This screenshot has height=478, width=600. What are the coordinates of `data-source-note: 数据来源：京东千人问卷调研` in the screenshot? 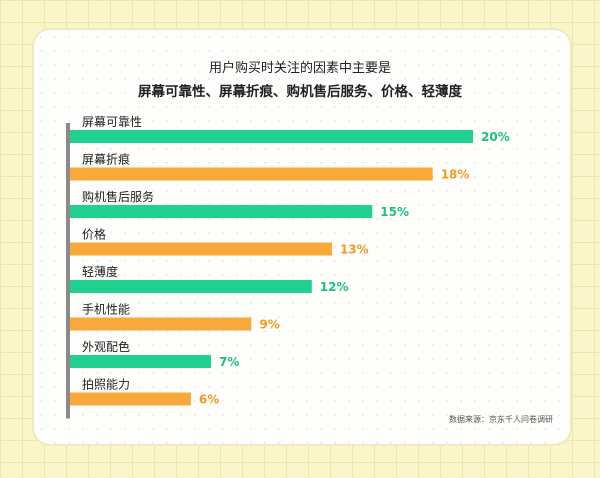 It's located at (501, 419).